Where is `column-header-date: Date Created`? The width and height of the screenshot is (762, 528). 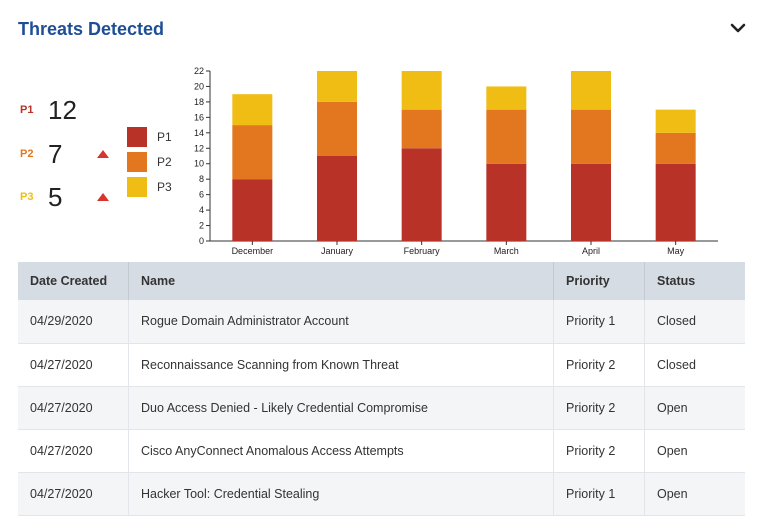 column-header-date: Date Created is located at coordinates (73, 281).